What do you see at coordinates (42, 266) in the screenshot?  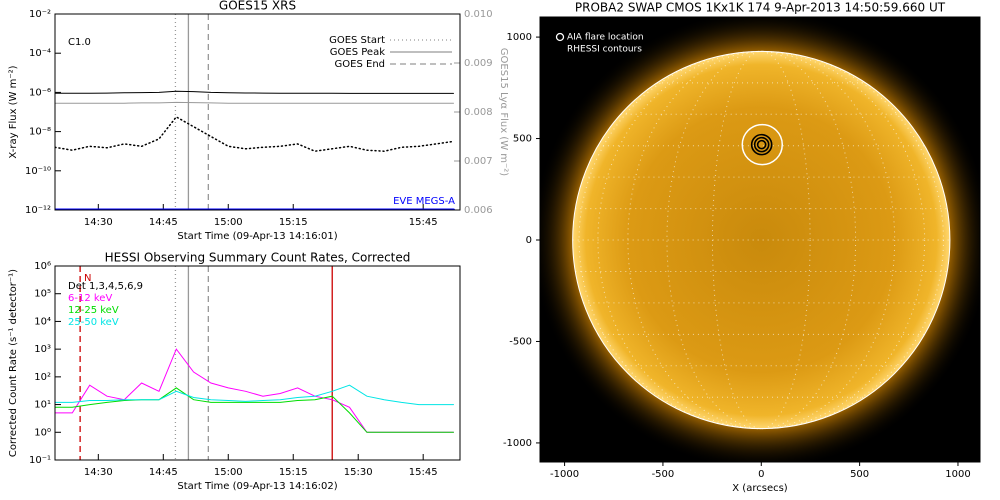 I see `y-tick-label: 10⁶` at bounding box center [42, 266].